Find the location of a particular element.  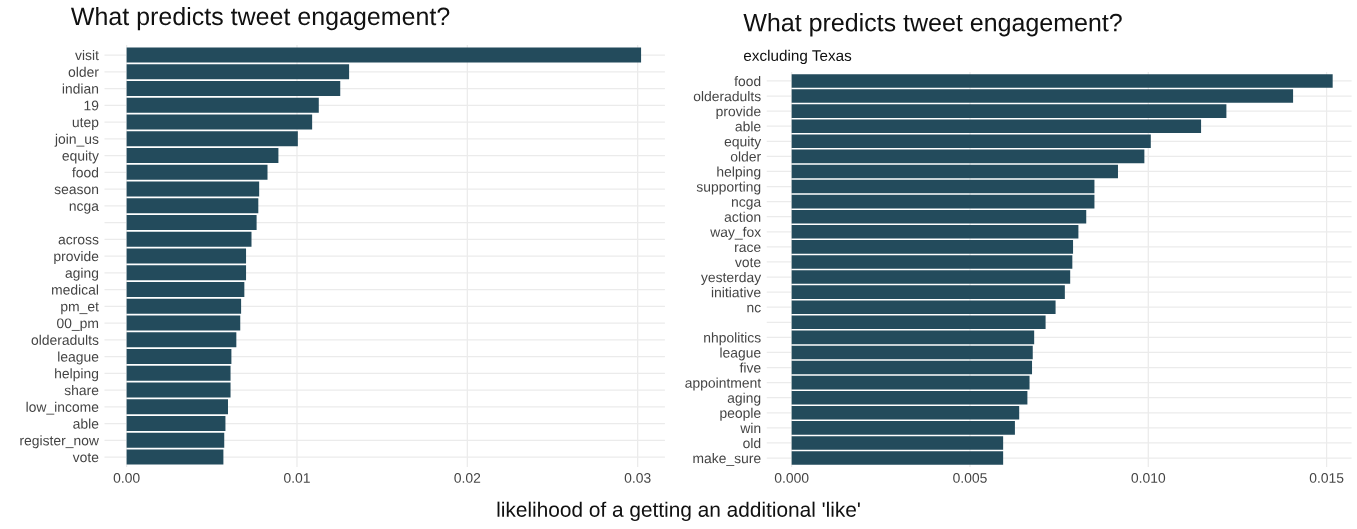

y-tick-label: people is located at coordinates (740, 414).